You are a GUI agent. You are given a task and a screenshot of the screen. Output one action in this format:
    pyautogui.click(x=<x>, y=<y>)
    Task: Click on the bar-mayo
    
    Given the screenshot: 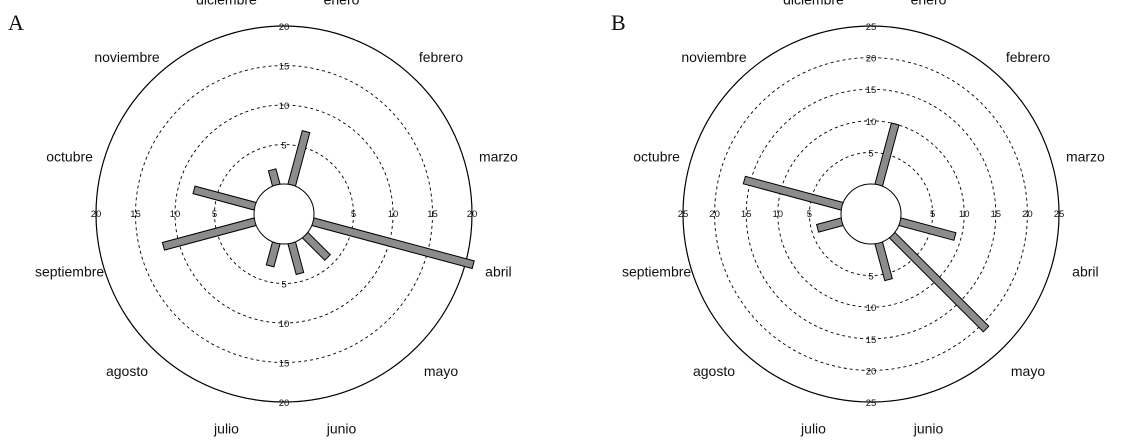 What is the action you would take?
    pyautogui.click(x=937, y=280)
    